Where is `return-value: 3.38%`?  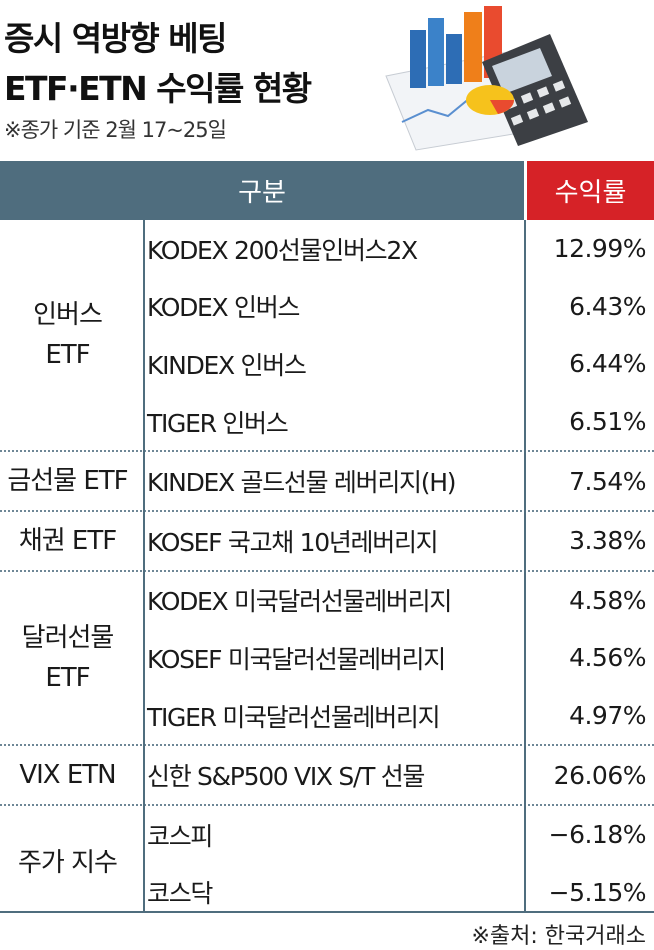 return-value: 3.38% is located at coordinates (607, 541).